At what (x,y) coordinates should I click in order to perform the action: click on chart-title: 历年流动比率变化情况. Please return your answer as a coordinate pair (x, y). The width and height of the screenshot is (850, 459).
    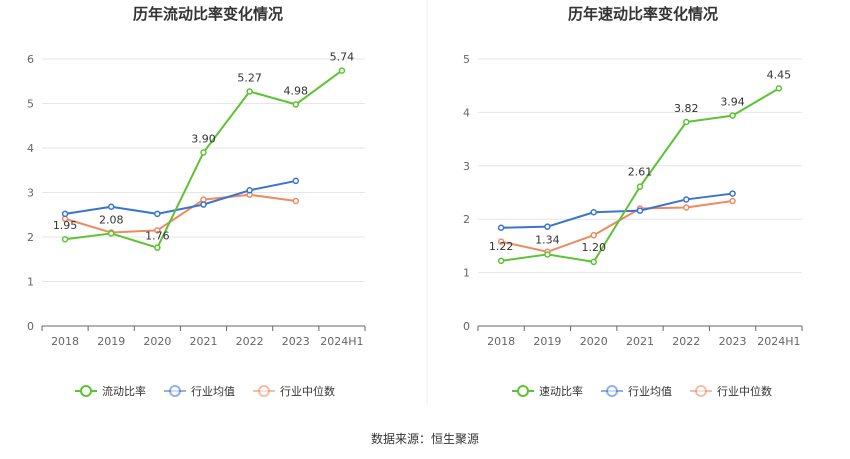
    Looking at the image, I should click on (208, 14).